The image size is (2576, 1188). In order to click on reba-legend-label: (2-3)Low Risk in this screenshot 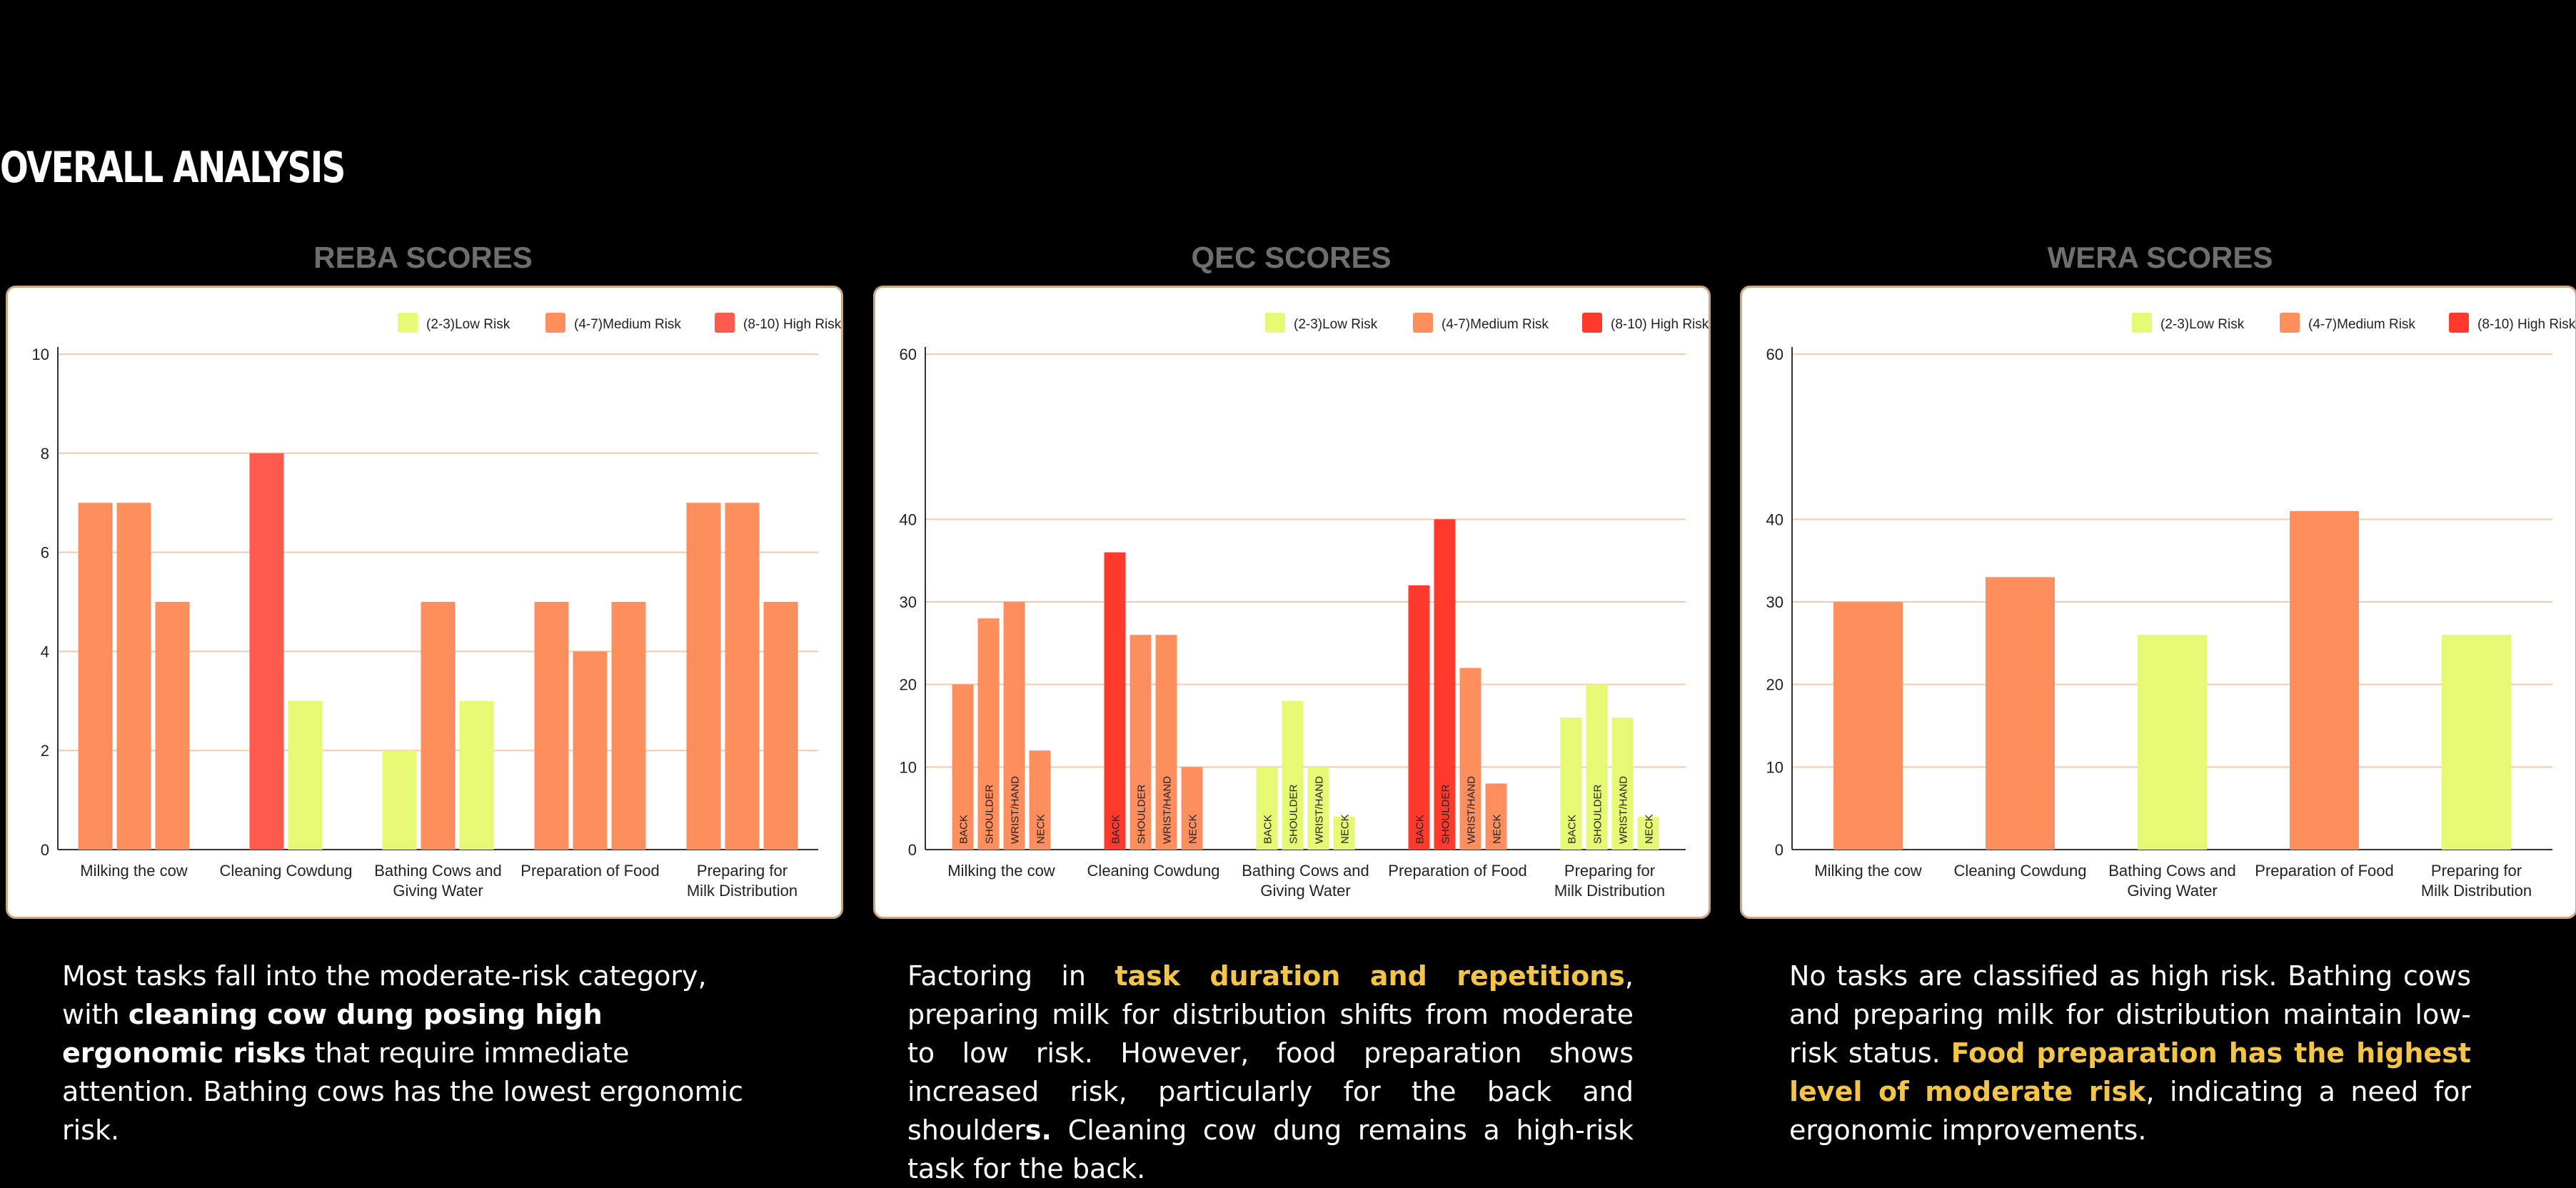, I will do `click(468, 324)`.